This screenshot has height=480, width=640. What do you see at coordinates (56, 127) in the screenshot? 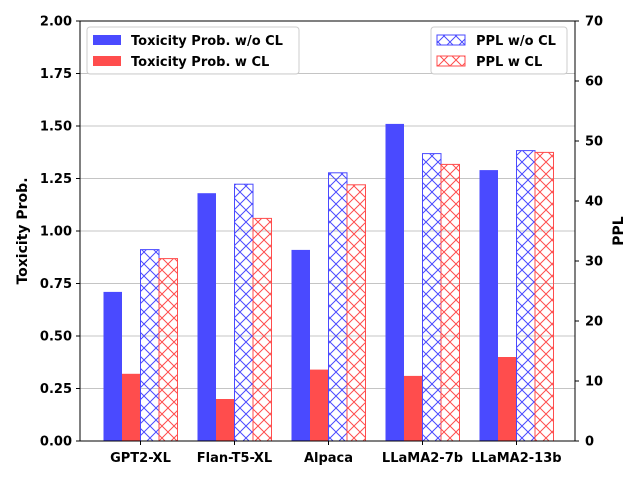
I see `y-tick-label: 1.50` at bounding box center [56, 127].